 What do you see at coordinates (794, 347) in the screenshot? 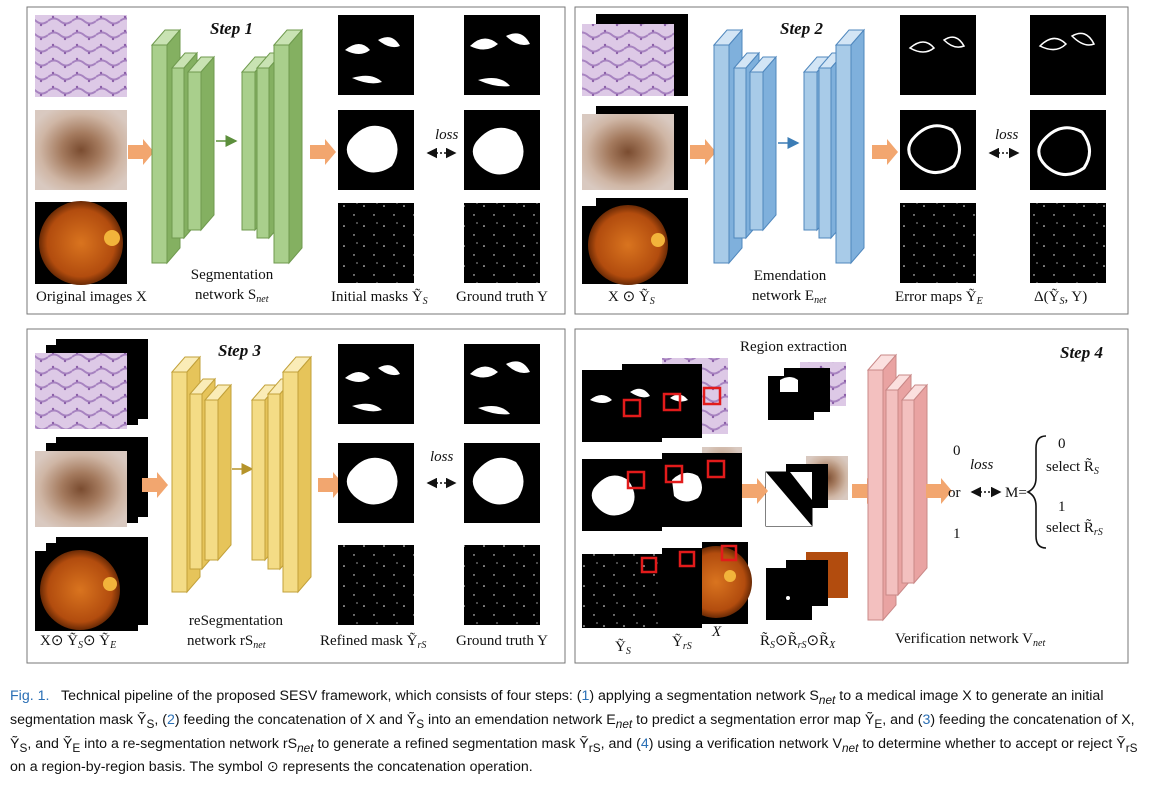
I see `region-extraction-text: Region extraction` at bounding box center [794, 347].